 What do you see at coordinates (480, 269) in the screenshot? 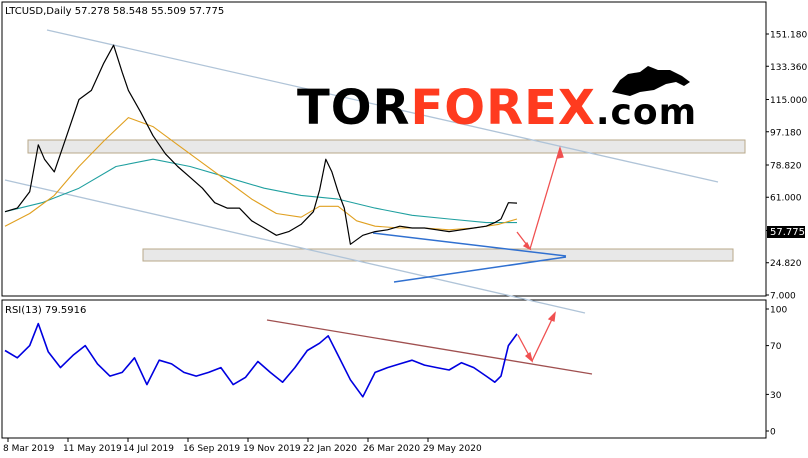
I see `triangle-lower-line` at bounding box center [480, 269].